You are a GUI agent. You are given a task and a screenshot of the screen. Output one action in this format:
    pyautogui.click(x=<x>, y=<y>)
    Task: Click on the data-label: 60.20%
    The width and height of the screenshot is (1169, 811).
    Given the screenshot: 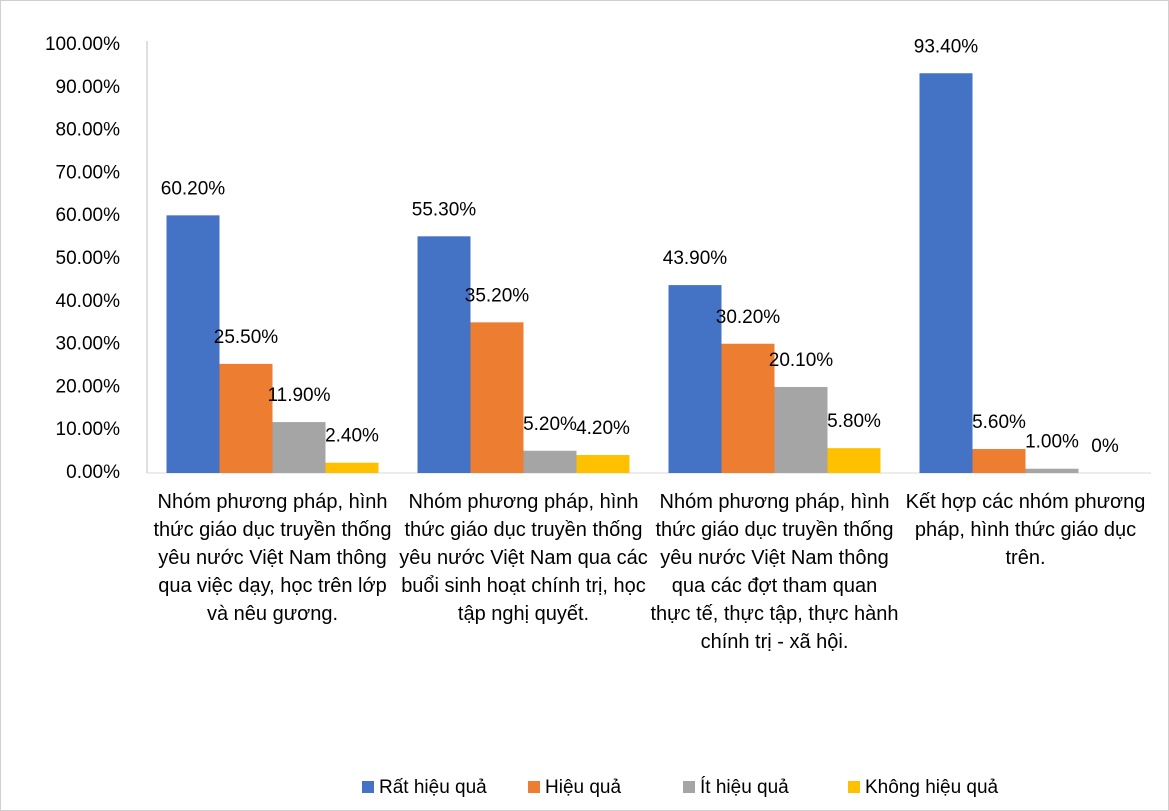 What is the action you would take?
    pyautogui.click(x=193, y=188)
    